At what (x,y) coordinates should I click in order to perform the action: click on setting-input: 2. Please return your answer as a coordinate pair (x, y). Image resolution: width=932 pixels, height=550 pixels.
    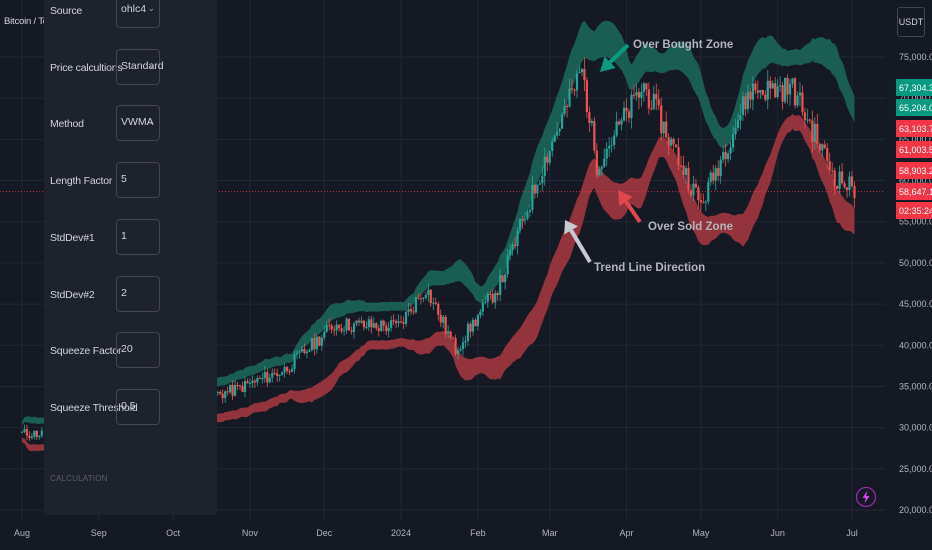
    Looking at the image, I should click on (138, 294).